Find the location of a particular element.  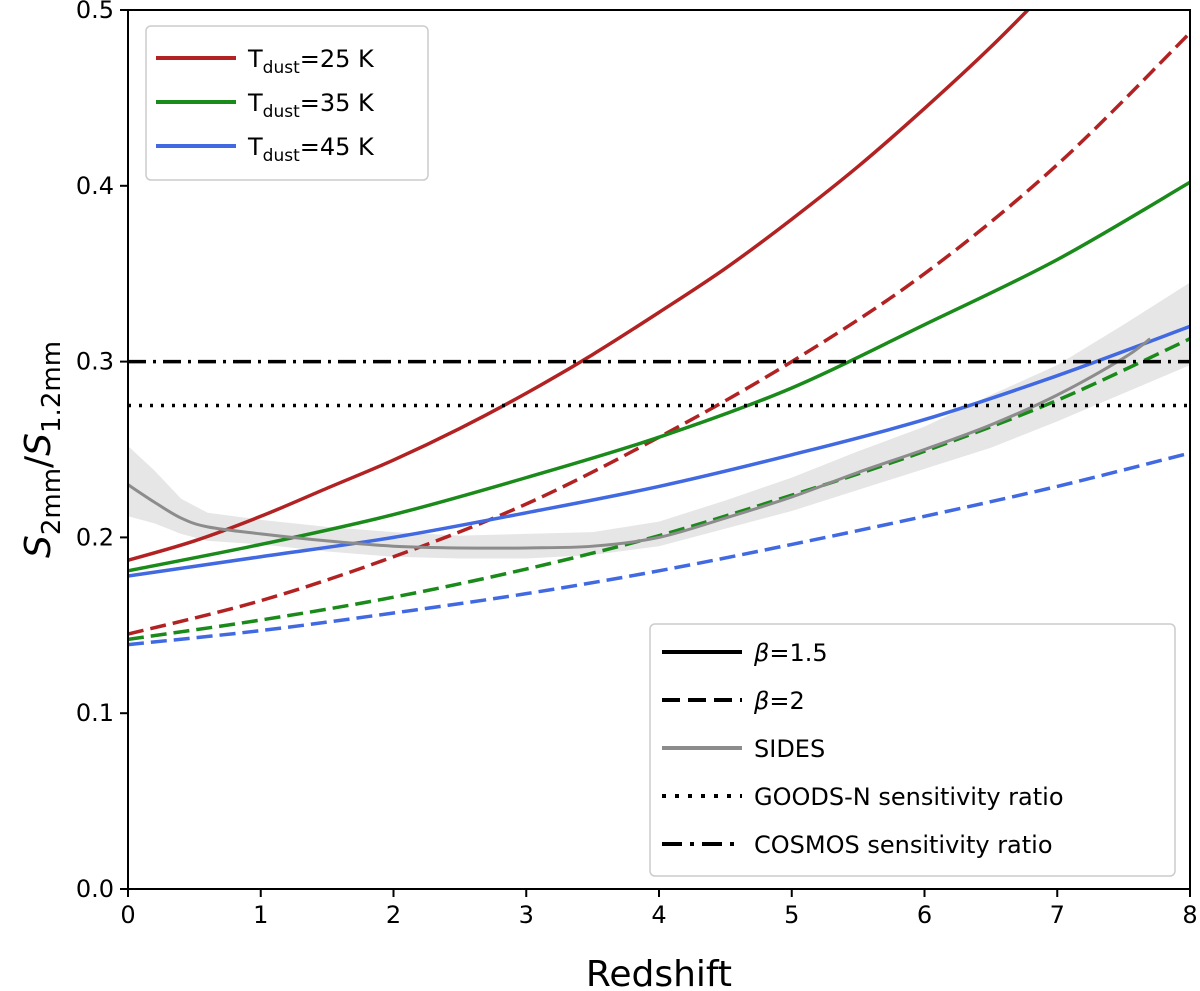

y-tick-label: 0.4 is located at coordinates (95, 186).